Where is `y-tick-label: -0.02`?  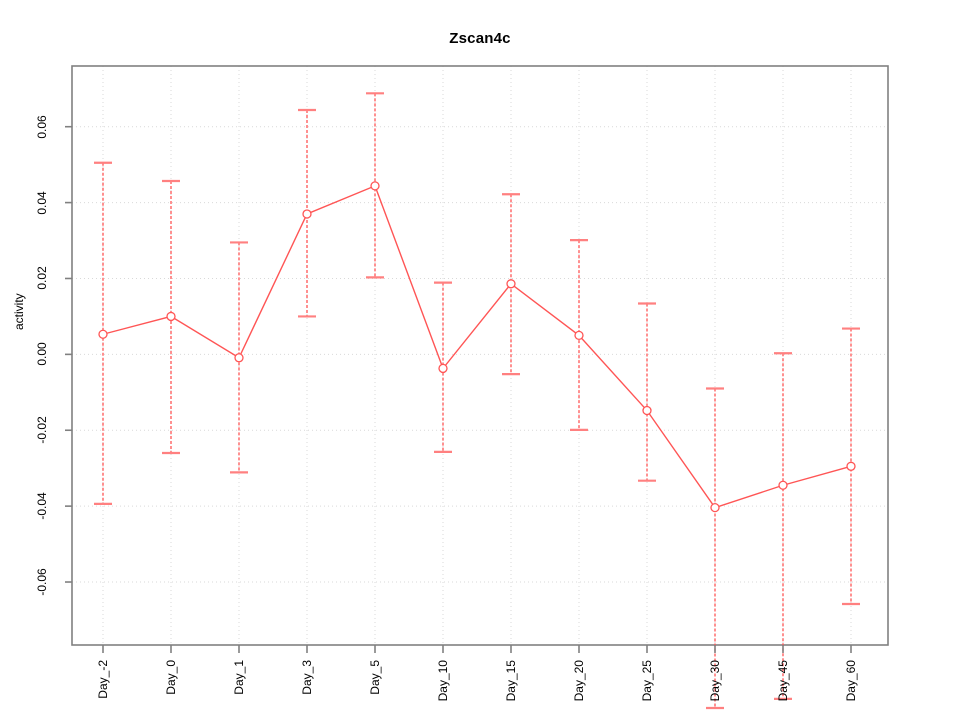 y-tick-label: -0.02 is located at coordinates (42, 430).